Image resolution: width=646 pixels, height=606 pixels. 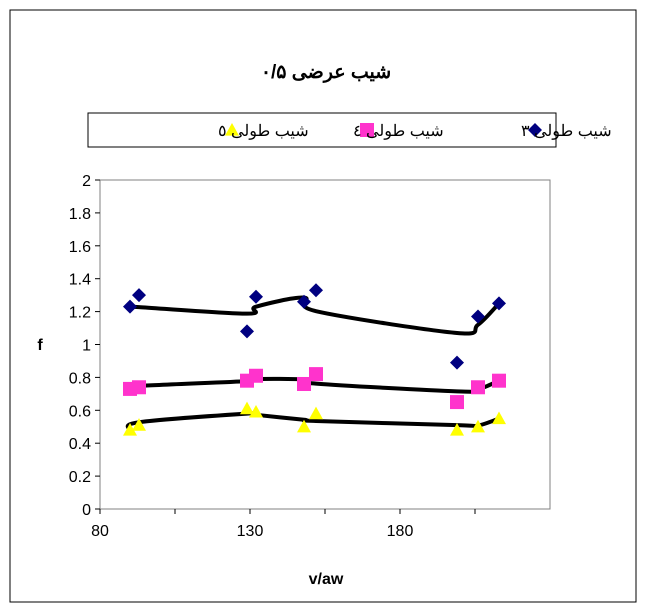 What do you see at coordinates (326, 579) in the screenshot?
I see `x-axis-label: v/aw` at bounding box center [326, 579].